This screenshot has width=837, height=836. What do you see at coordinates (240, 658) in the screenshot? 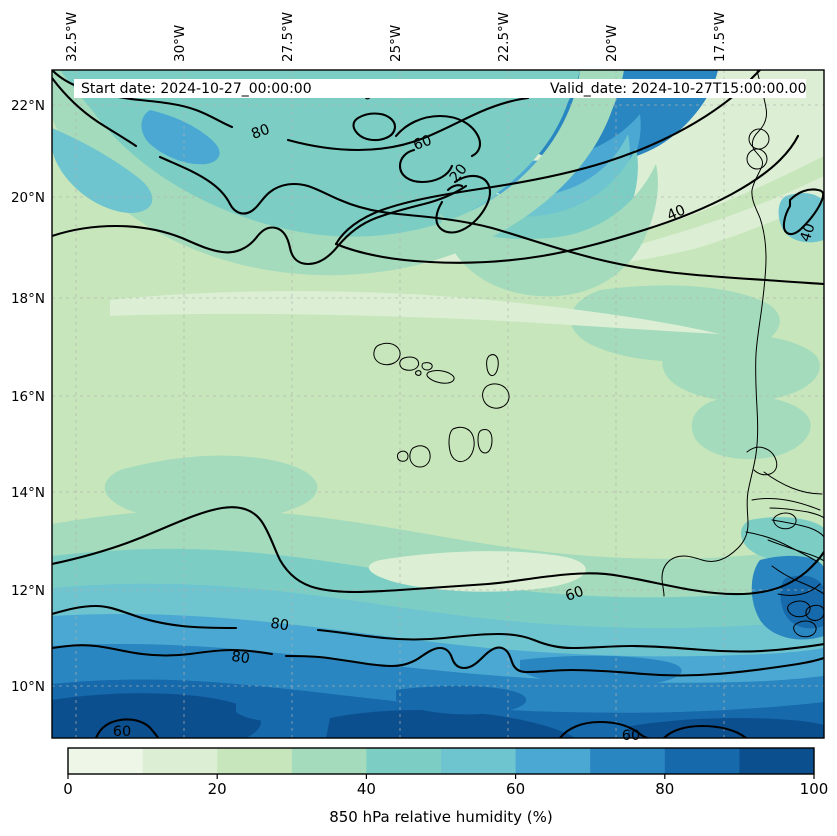
I see `contour-label-80-c: 80` at bounding box center [240, 658].